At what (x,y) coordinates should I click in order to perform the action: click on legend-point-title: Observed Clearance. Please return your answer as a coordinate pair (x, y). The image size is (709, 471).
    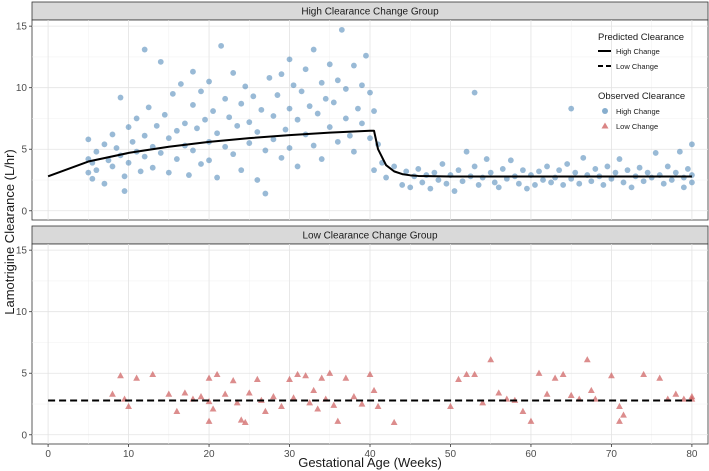
    Looking at the image, I should click on (641, 96).